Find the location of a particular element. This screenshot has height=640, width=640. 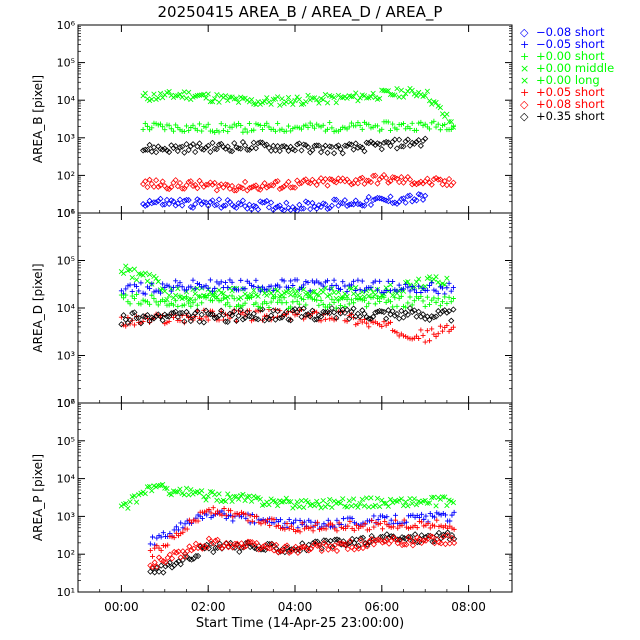

y-tick-label: 10² is located at coordinates (66, 554).